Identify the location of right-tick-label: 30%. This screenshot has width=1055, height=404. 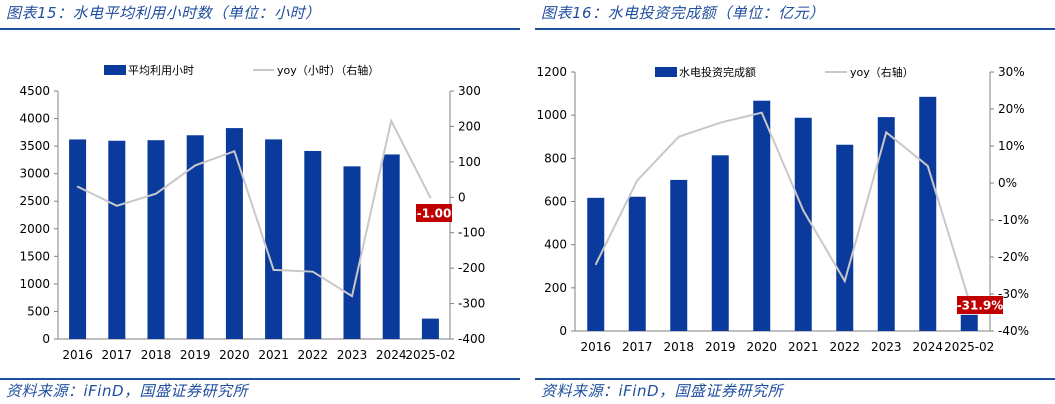
(1011, 72).